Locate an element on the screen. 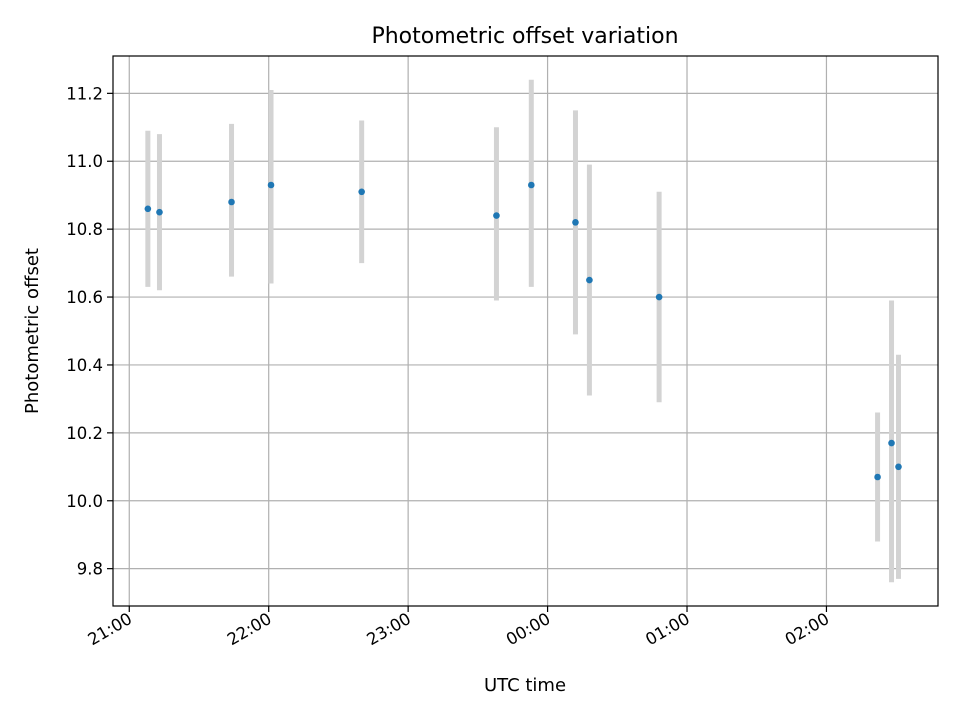 This screenshot has width=960, height=720. y-tick-label: 9.8 is located at coordinates (90, 569).